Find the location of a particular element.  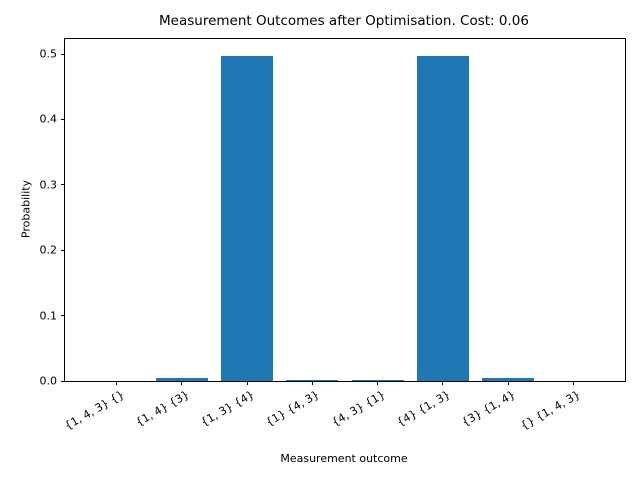

x-tick-label: {1, 4, 3} {} is located at coordinates (94, 410).